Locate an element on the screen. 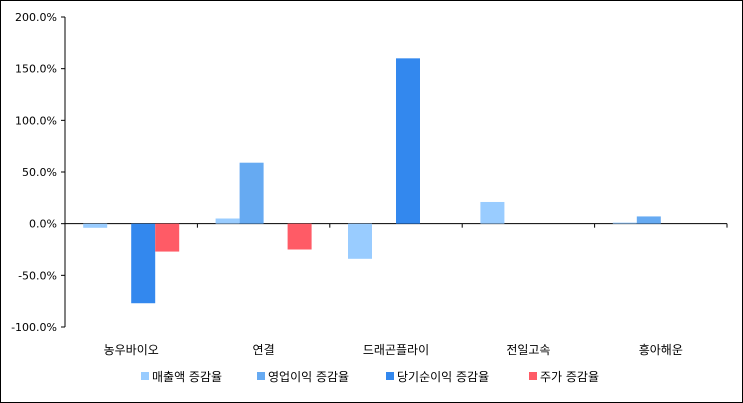  y-tick-label: -50.0% is located at coordinates (37, 275).